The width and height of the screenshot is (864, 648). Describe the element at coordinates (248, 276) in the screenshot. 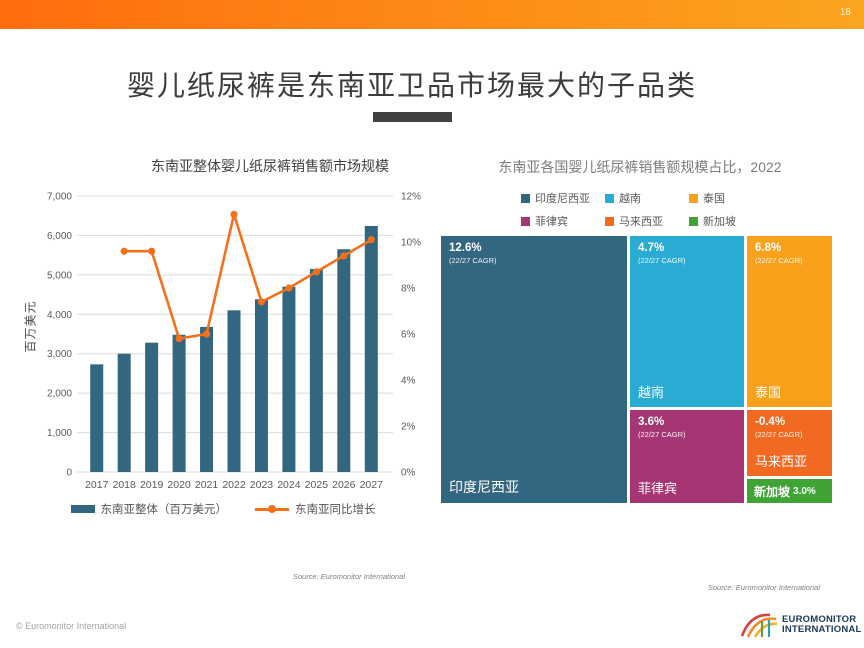

I see `growth-line` at that location.